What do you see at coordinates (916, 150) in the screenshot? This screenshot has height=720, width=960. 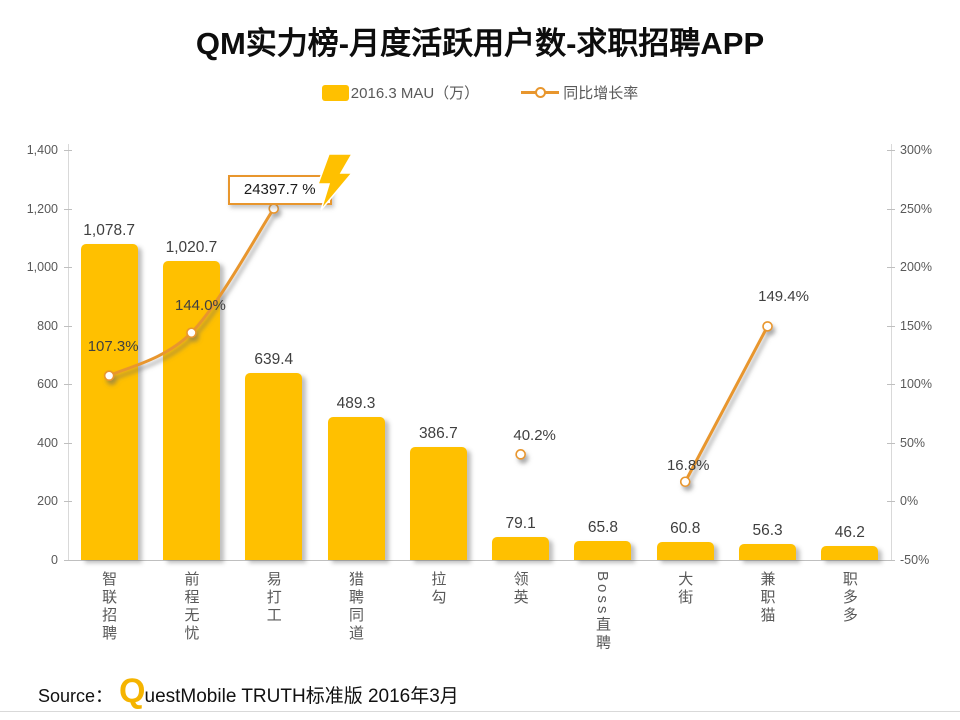 I see `right-axis-tick-label: 300%` at bounding box center [916, 150].